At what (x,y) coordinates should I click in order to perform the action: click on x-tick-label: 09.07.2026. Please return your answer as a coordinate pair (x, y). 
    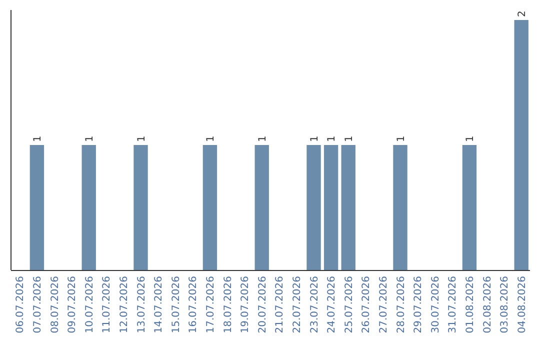
    Looking at the image, I should click on (72, 305).